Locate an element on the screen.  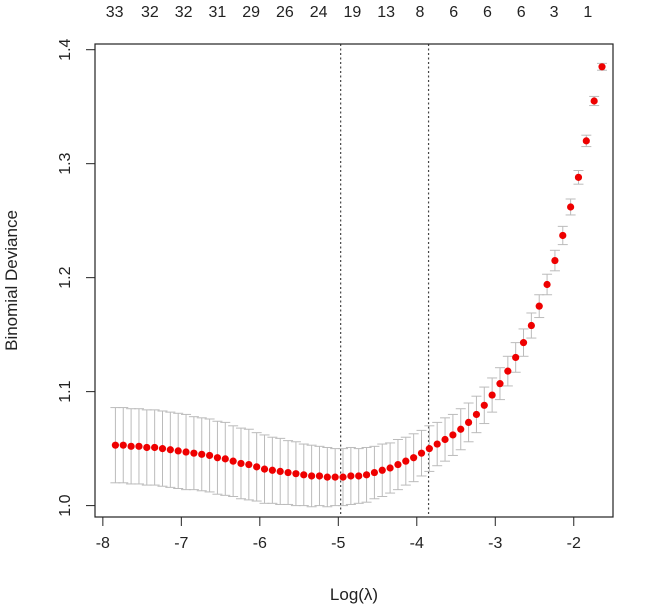
x-tick-label: -3 is located at coordinates (495, 543).